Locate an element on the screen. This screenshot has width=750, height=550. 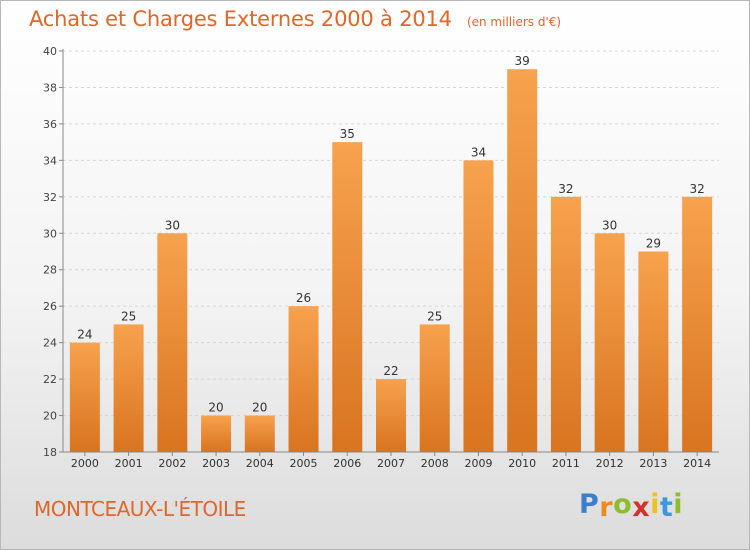
x-tick-label: 2001 is located at coordinates (129, 463).